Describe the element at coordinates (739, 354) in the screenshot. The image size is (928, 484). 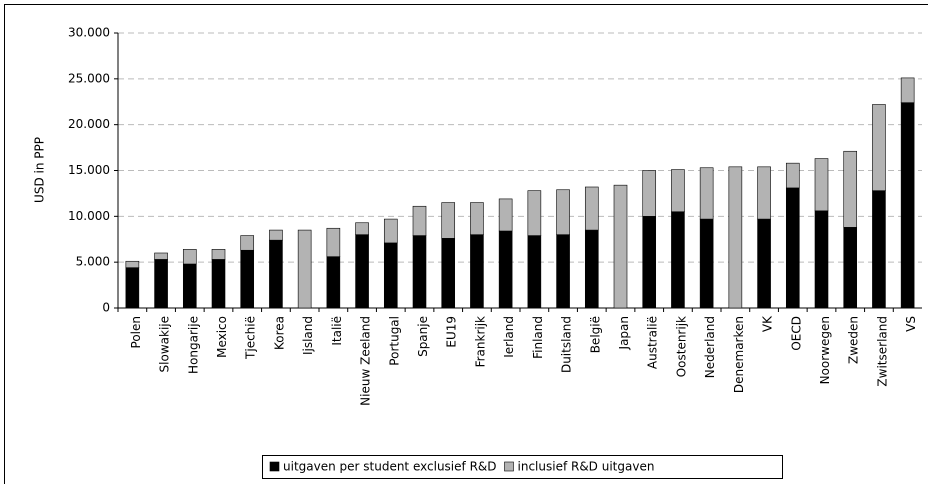
I see `x-tick-label: Denemarken` at that location.